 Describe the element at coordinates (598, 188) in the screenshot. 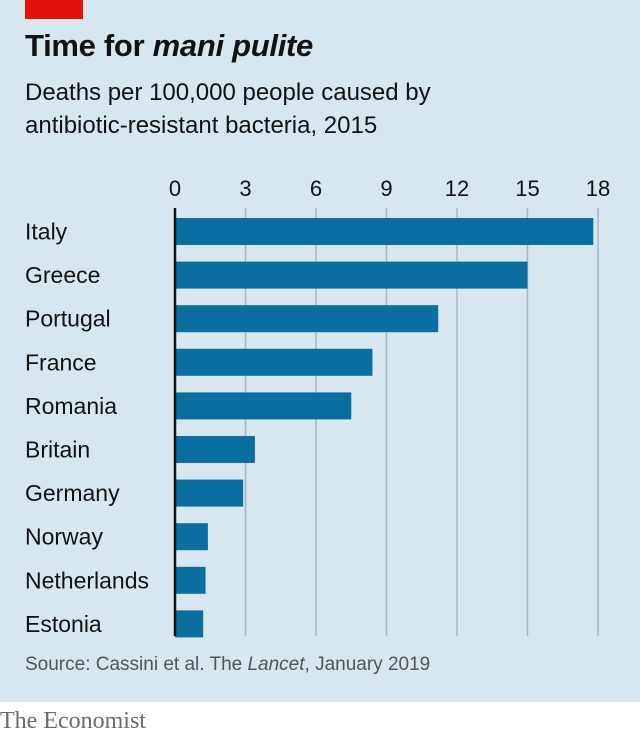

I see `x-tick-label: 18` at that location.